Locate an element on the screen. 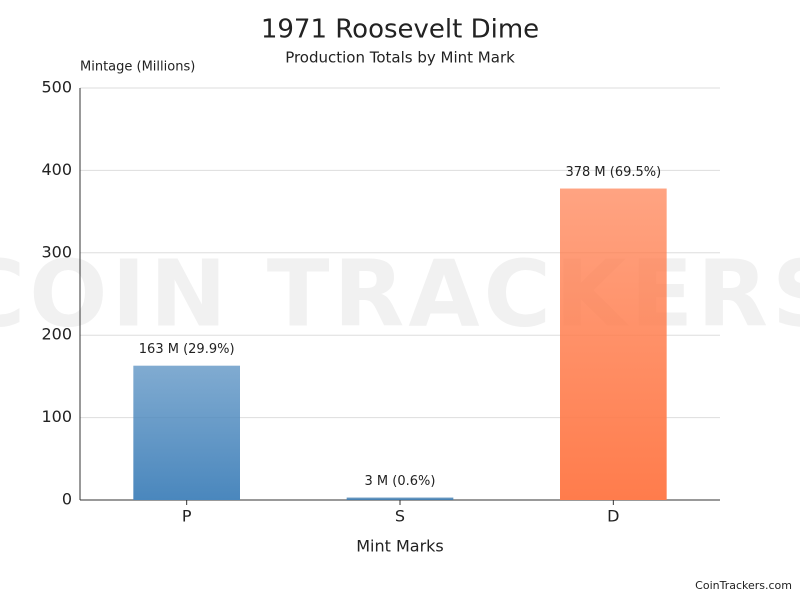 This screenshot has width=800, height=600. x-axis-label: Mint Marks is located at coordinates (400, 546).